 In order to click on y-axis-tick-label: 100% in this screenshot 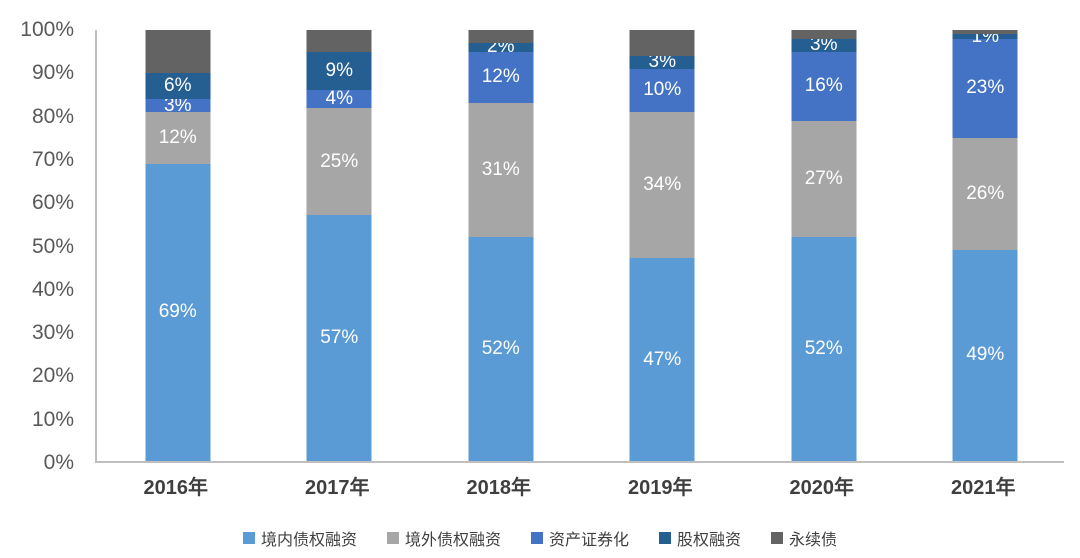, I will do `click(47, 29)`.